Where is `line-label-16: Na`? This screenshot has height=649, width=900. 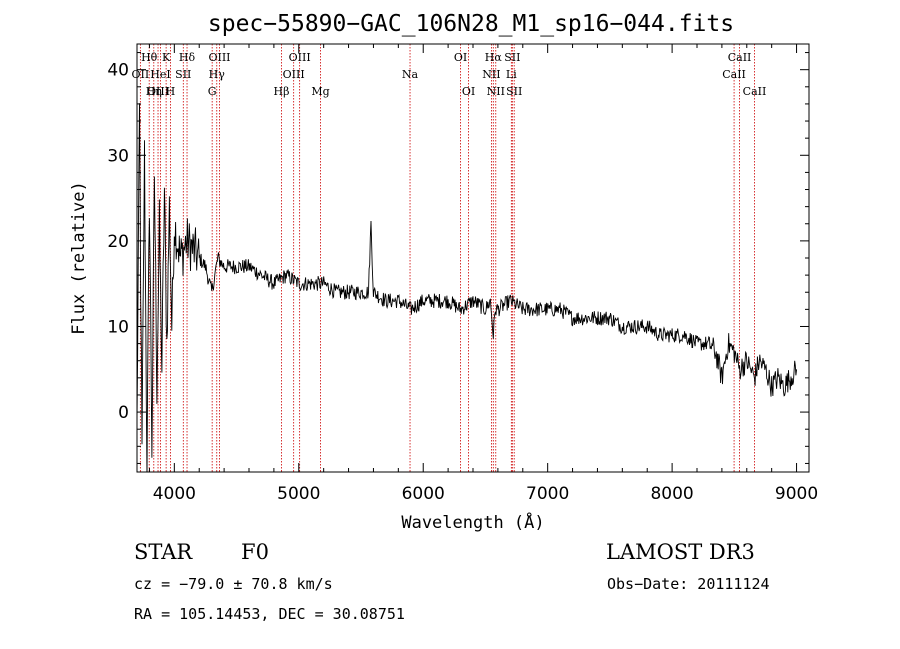 line-label-16: Na is located at coordinates (410, 74).